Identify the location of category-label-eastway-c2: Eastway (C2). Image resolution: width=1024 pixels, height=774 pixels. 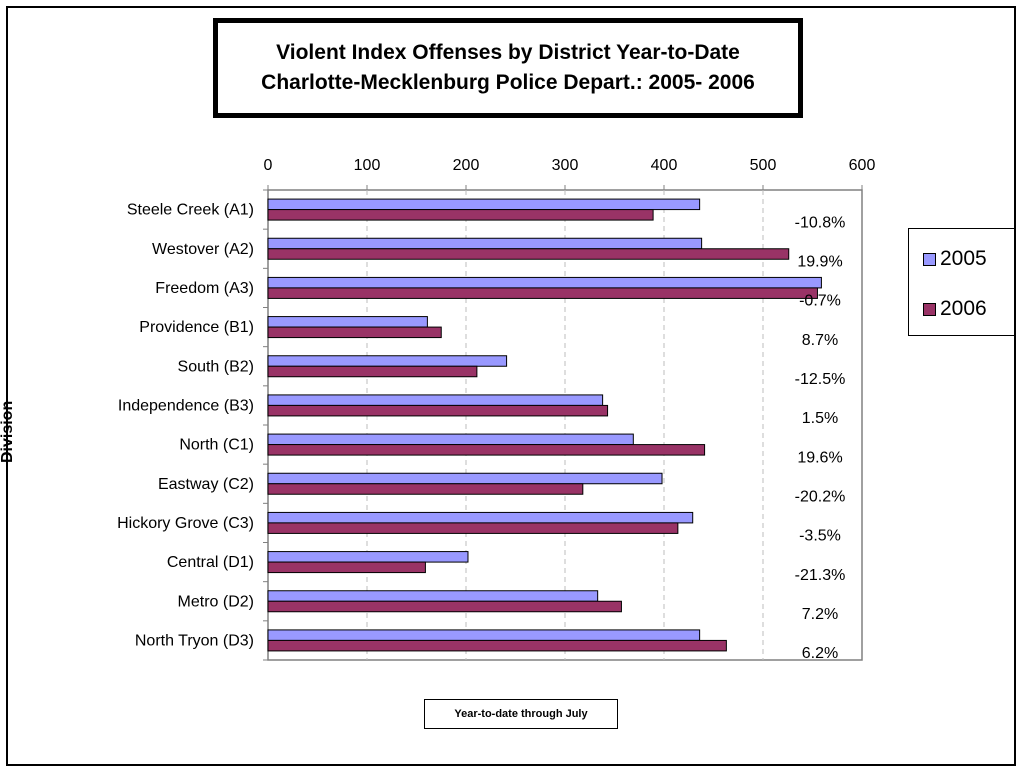
(206, 484).